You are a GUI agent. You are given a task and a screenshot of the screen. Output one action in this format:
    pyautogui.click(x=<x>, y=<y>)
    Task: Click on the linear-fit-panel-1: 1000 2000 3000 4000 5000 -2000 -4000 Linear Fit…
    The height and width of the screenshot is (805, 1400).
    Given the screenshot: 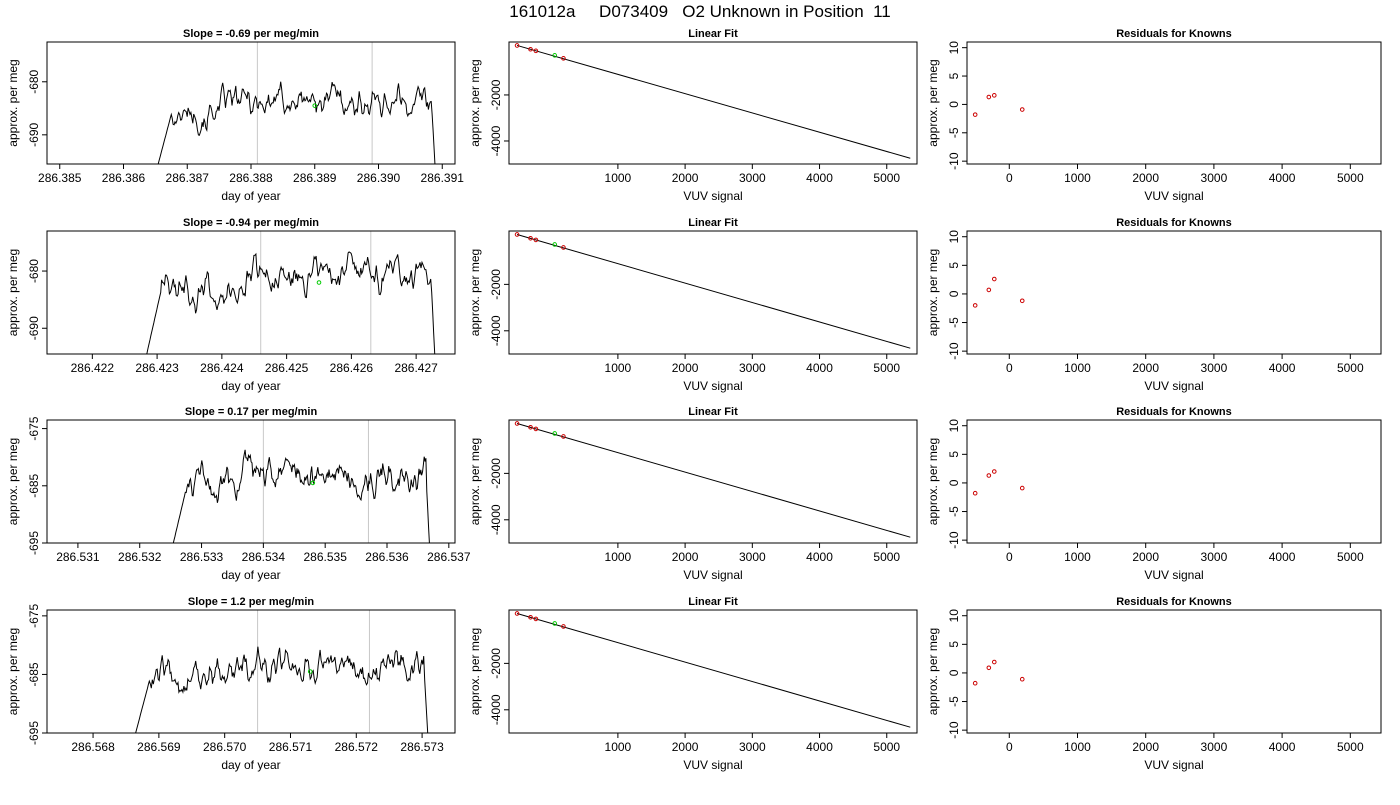 What is the action you would take?
    pyautogui.click(x=693, y=115)
    